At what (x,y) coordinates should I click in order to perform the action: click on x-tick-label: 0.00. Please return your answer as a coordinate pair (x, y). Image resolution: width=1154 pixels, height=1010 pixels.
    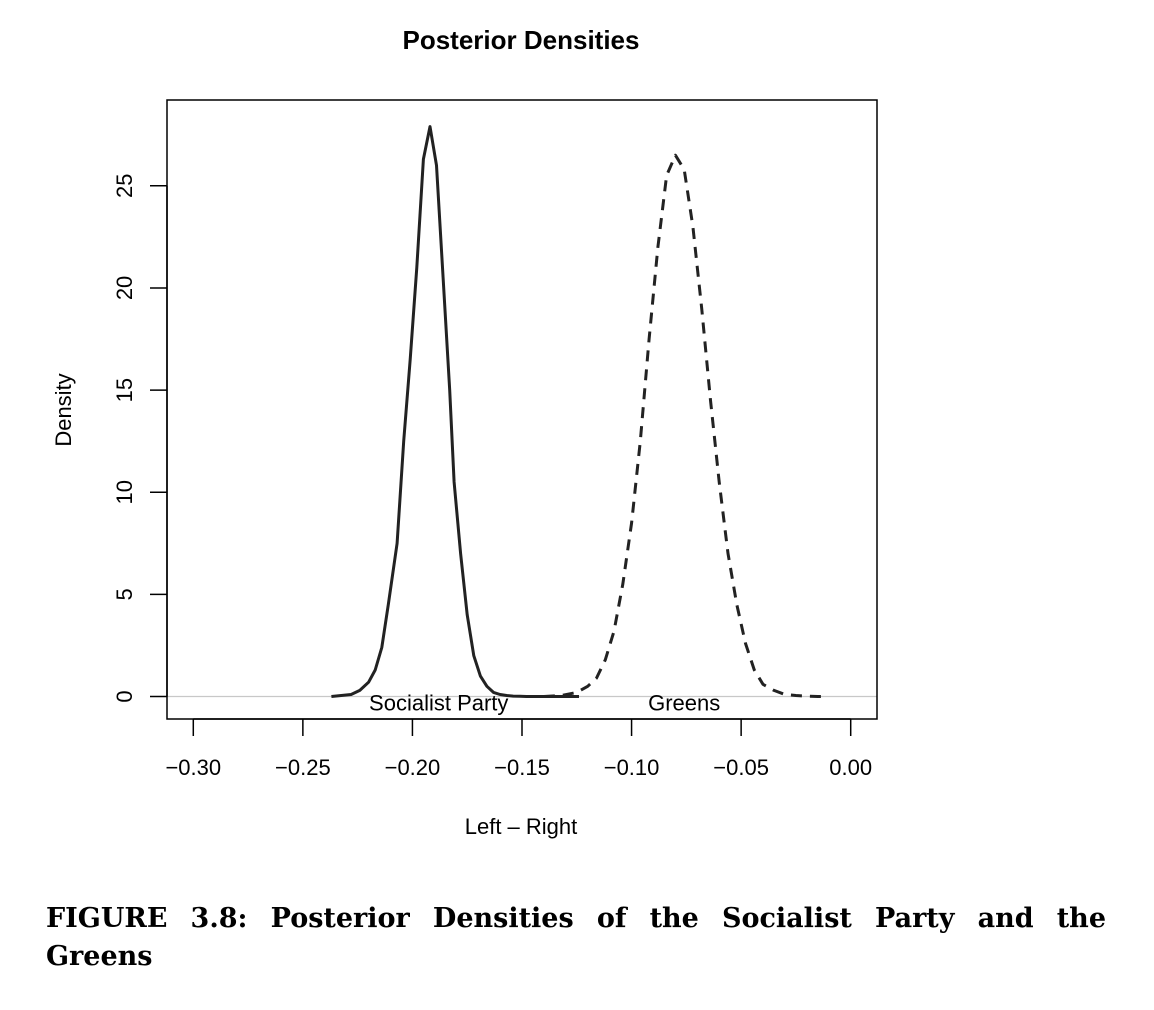
    Looking at the image, I should click on (850, 767).